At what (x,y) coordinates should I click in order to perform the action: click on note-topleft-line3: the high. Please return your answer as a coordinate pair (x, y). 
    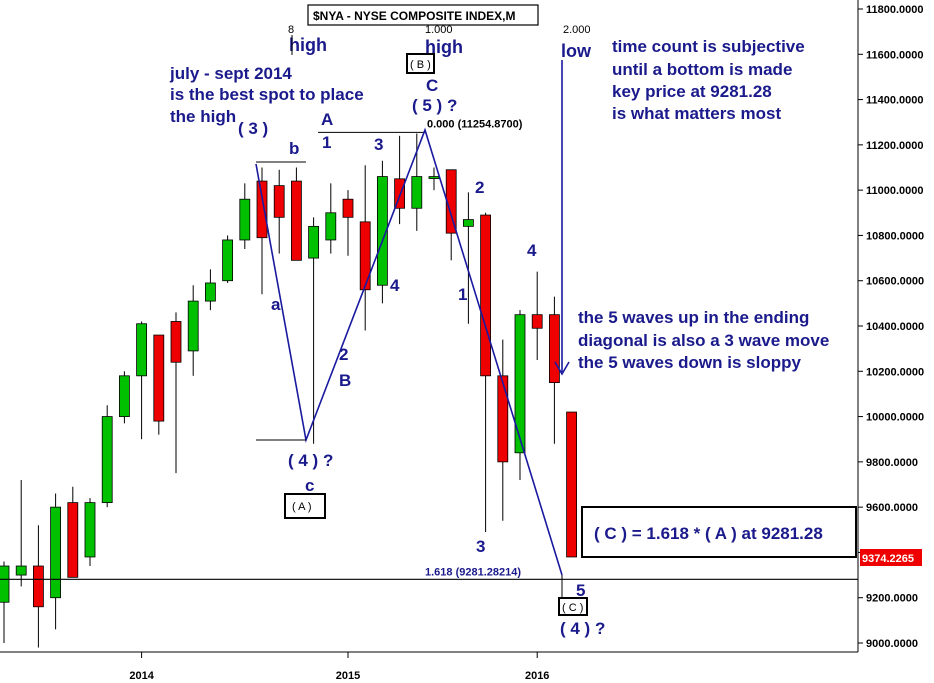
    Looking at the image, I should click on (203, 116).